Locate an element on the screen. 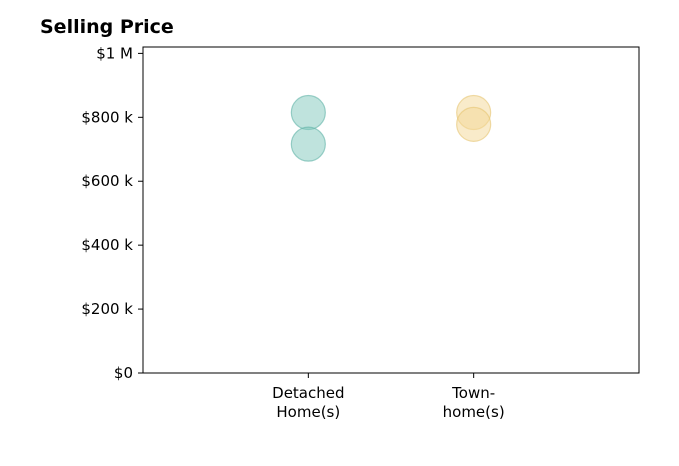  y-tick-label: $0 is located at coordinates (123, 373).